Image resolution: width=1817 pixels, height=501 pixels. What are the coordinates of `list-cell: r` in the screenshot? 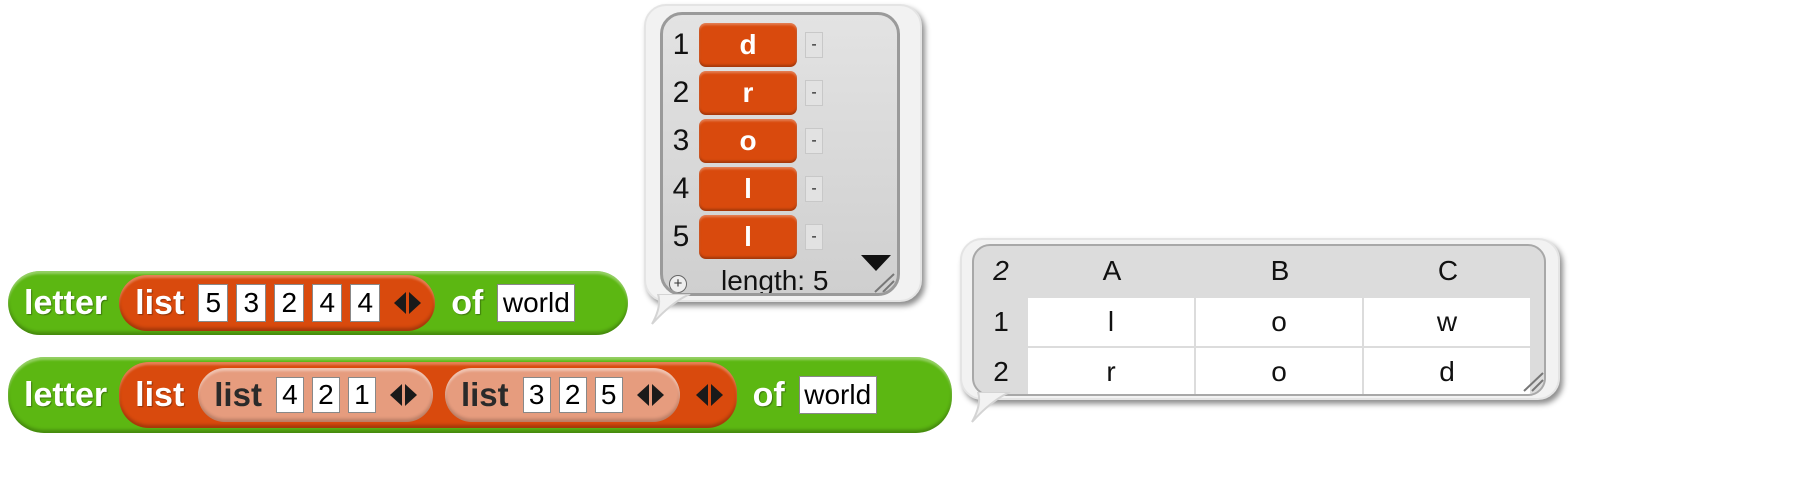 It's located at (748, 93).